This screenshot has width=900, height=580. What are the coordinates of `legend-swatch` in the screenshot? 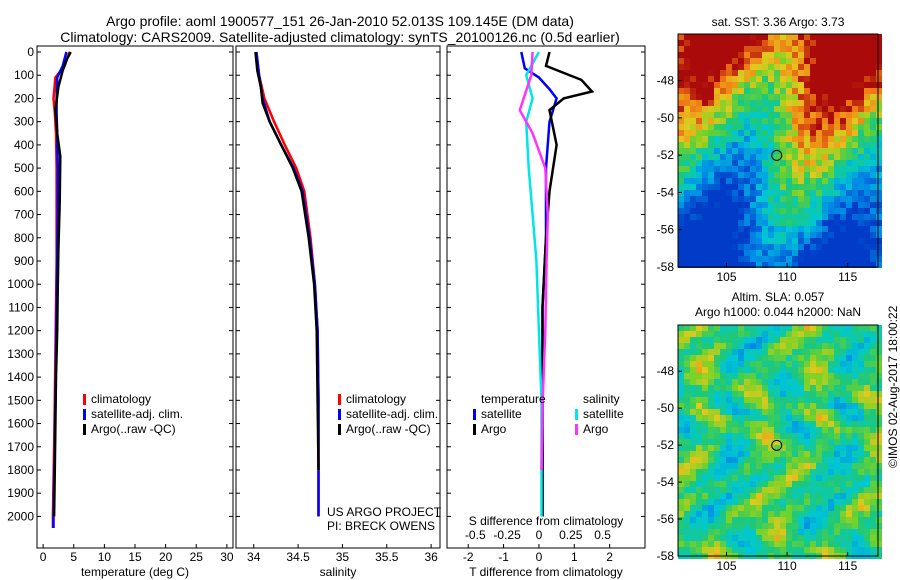 It's located at (474, 429).